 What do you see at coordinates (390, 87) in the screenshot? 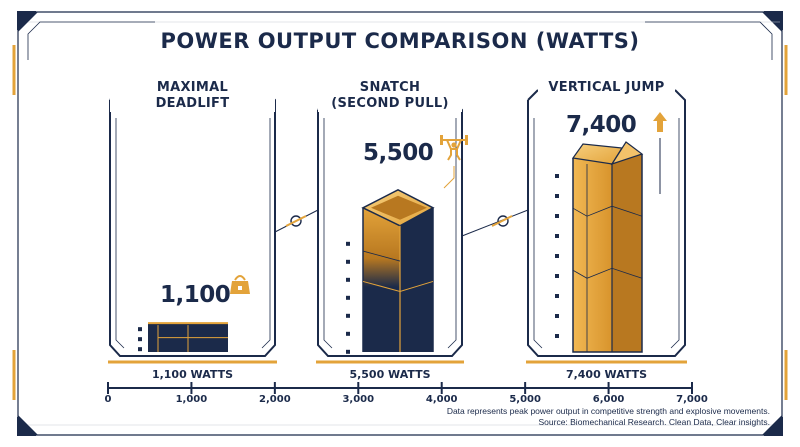
I see `panel-label-line: SNATCH` at bounding box center [390, 87].